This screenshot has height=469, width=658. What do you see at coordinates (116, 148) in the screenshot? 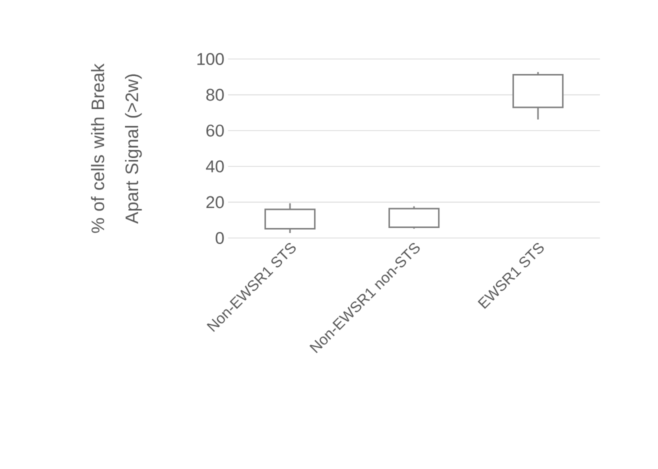
I see `y-axis-title: % of cells with Break Apart Signal (>2w)` at bounding box center [116, 148].